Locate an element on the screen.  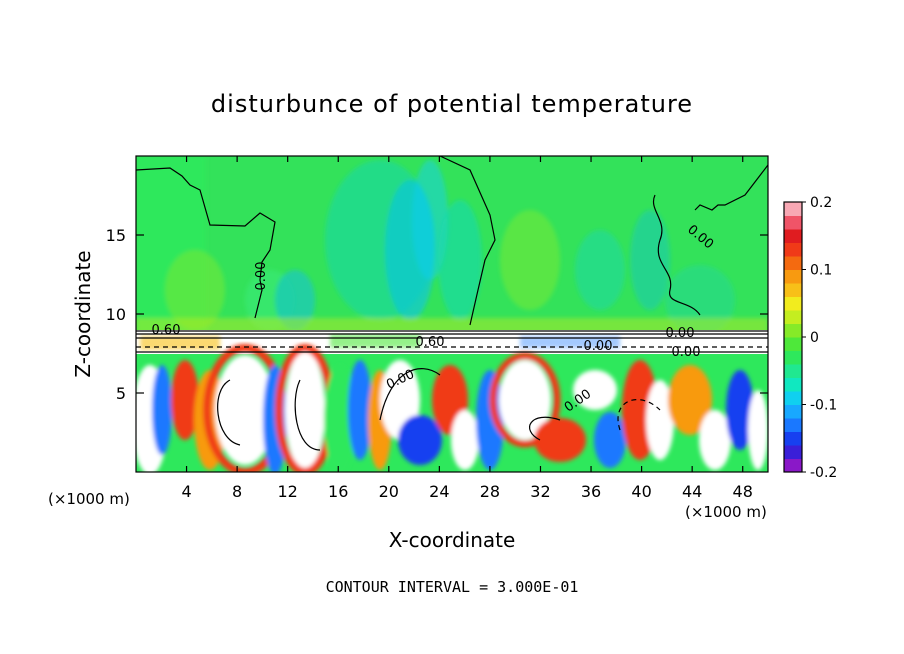
x-tick-label: 20 is located at coordinates (389, 491).